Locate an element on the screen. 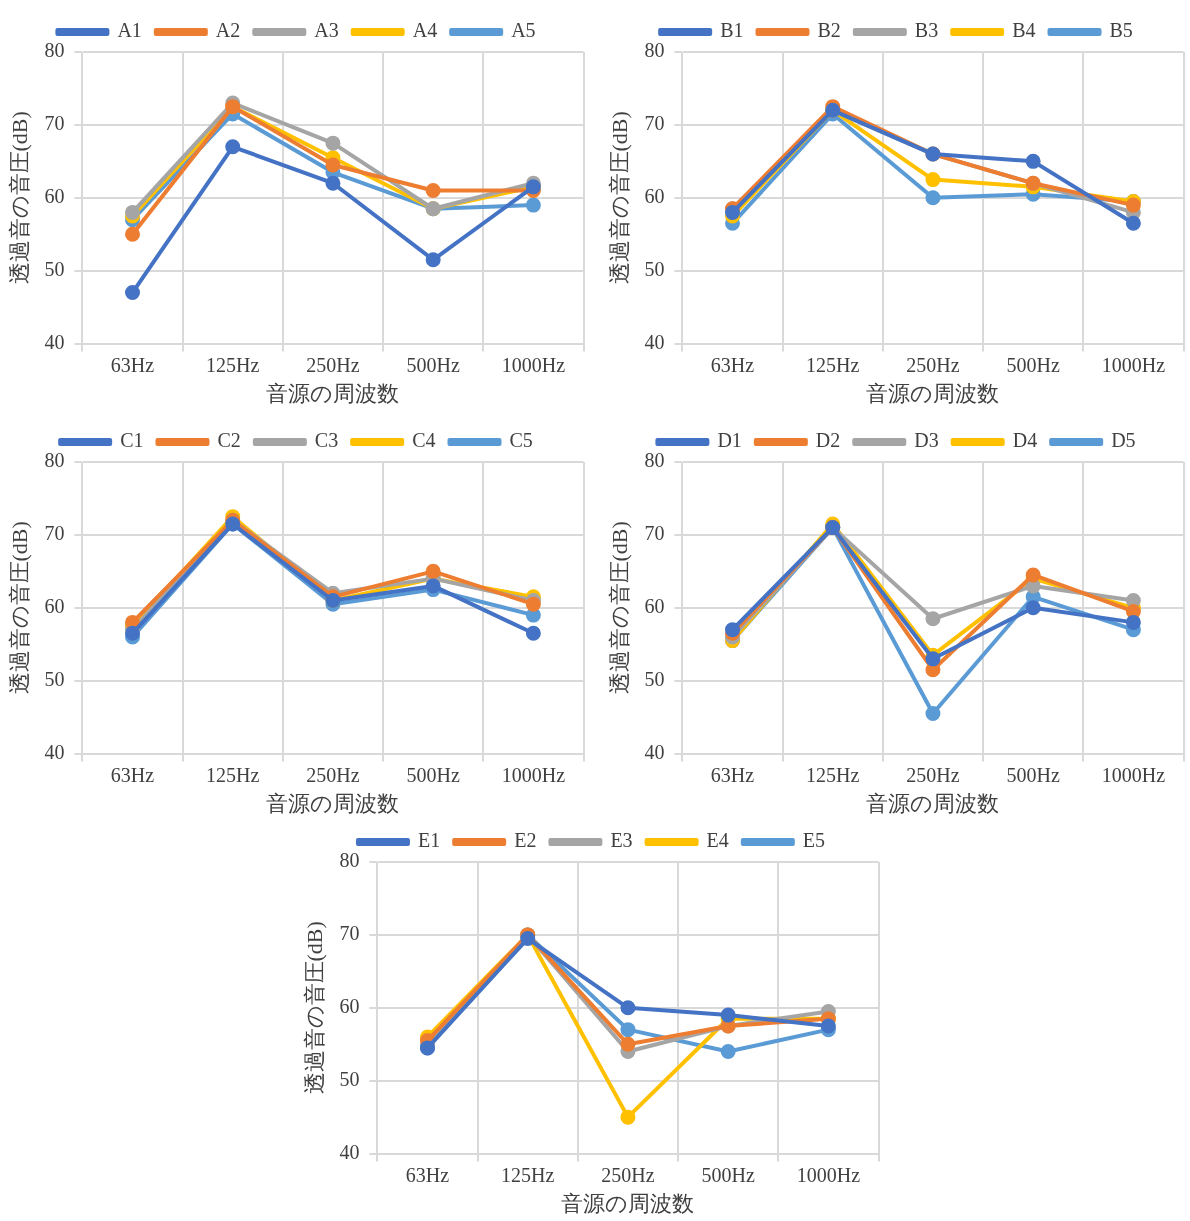 This screenshot has height=1221, width=1190. legend-label: D4 is located at coordinates (1025, 440).